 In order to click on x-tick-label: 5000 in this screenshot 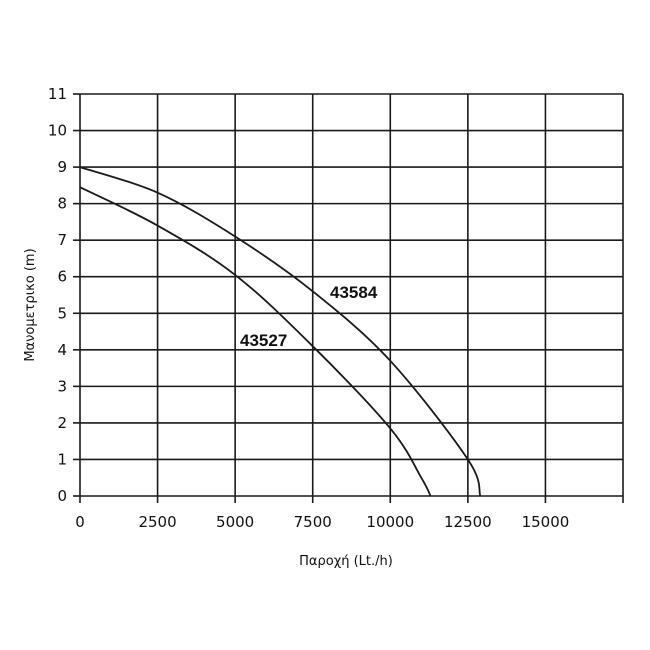, I will do `click(235, 522)`.